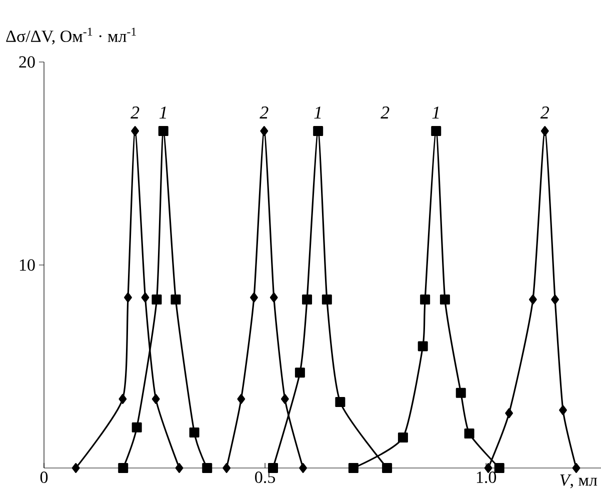  What do you see at coordinates (27, 265) in the screenshot?
I see `y-tick-label: 10` at bounding box center [27, 265].